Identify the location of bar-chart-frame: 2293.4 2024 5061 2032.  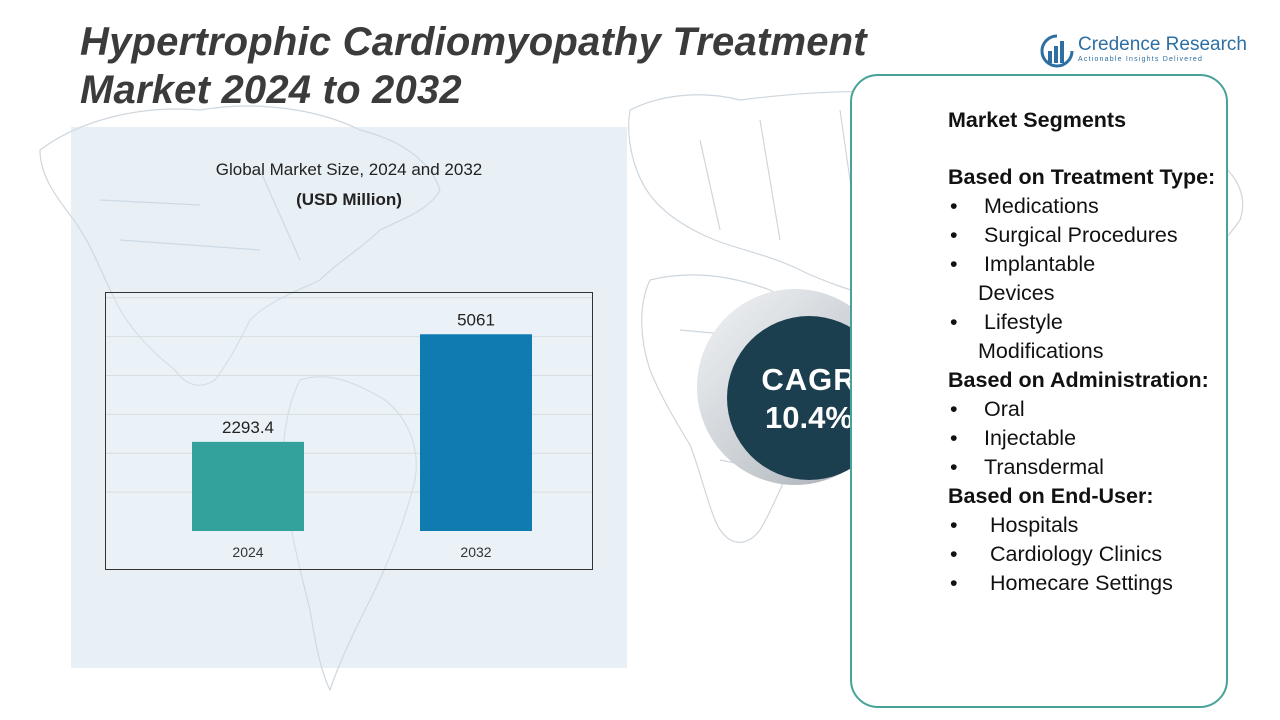
(349, 431).